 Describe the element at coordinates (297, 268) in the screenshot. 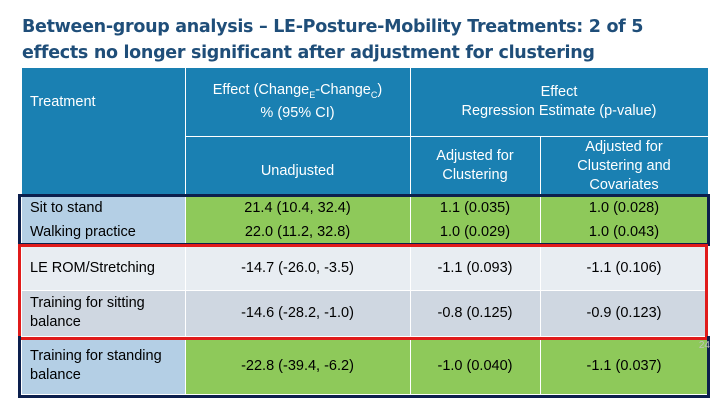

I see `effect-le-rom: -14.7 (-26.0, -3.5)` at that location.